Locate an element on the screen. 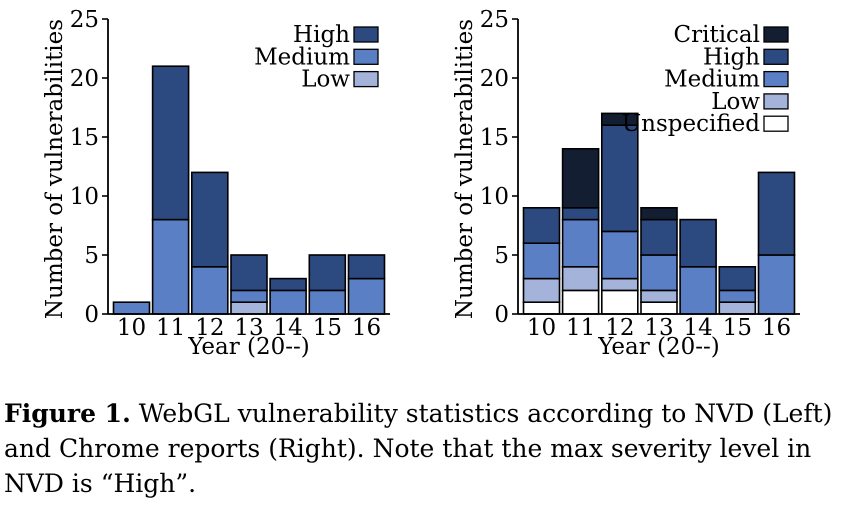 The image size is (844, 525). legend-swatch-critical is located at coordinates (776, 34).